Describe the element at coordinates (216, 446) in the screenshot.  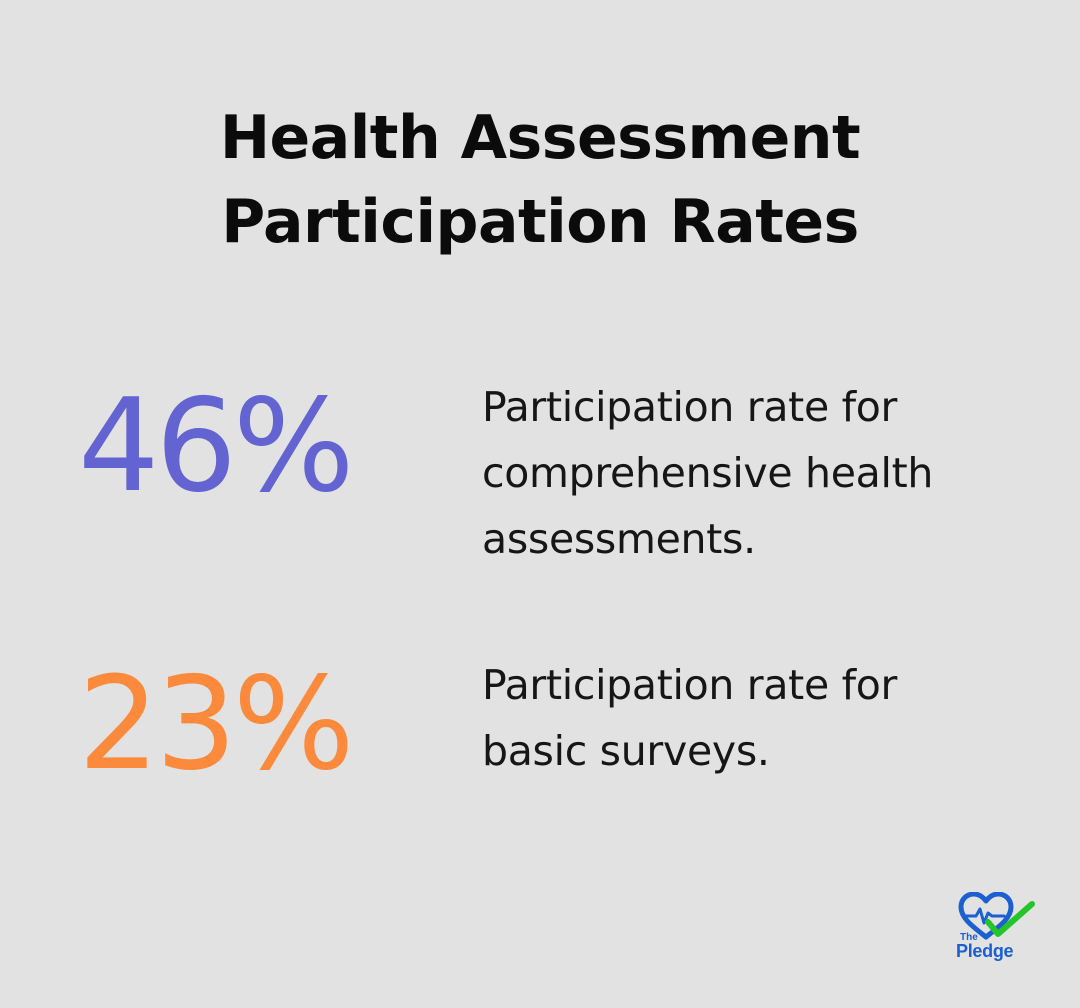
I see `stat-value: 46%` at that location.